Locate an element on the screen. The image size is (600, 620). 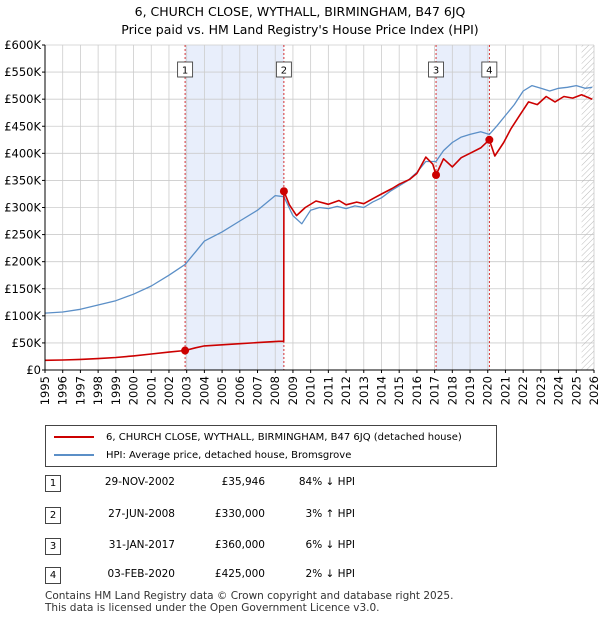
transaction-date: 29-NOV-2002 is located at coordinates (139, 482).